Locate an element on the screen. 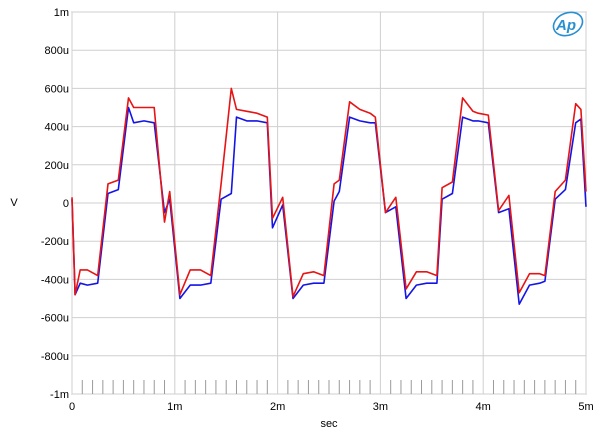 This screenshot has height=436, width=600. x-tick-labels: 0 1m 2m 3m 4m 5m is located at coordinates (331, 407).